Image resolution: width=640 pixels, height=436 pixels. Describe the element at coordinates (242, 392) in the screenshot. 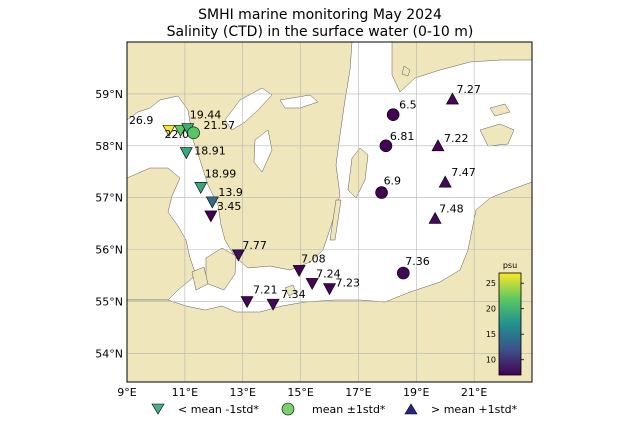

I see `lon-tick-label: 13°E` at that location.